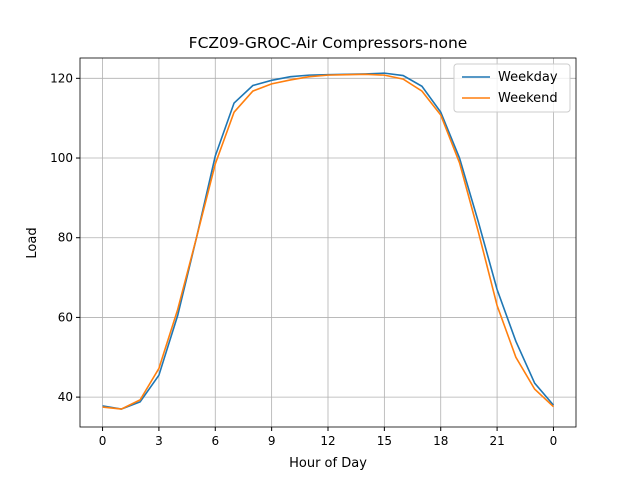 This screenshot has height=484, width=640. I want to click on x-tick-label: 21, so click(496, 441).